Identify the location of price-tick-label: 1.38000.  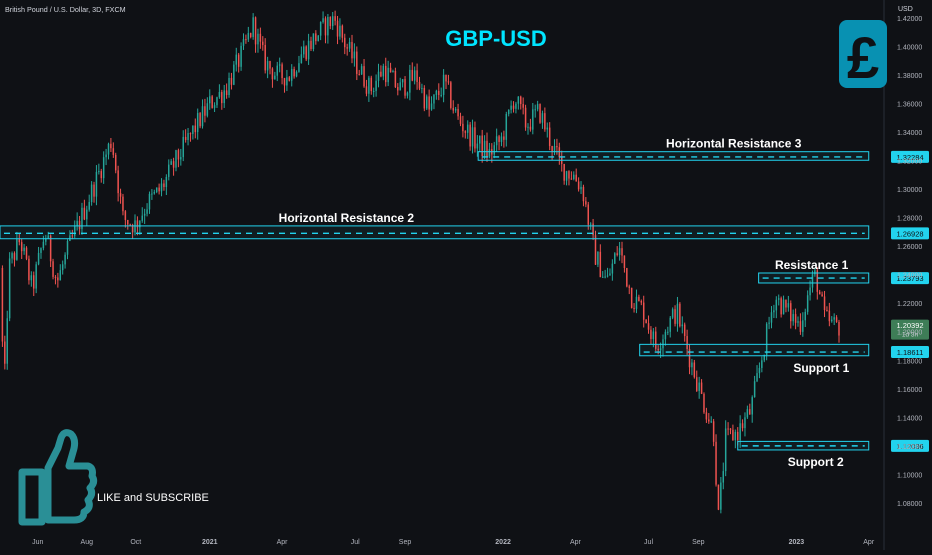
(909, 76).